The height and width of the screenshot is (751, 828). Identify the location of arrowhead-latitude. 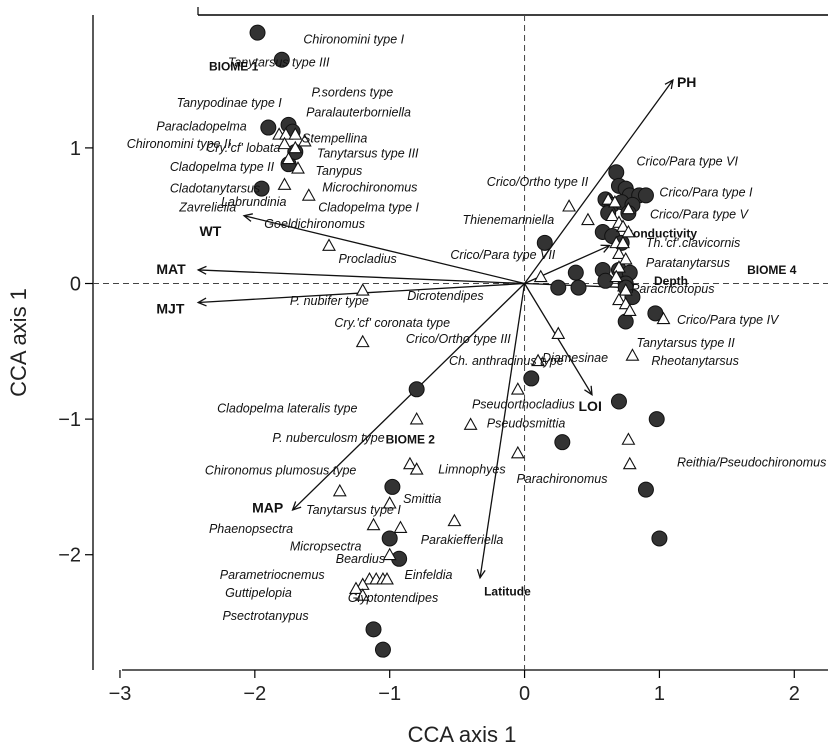
(481, 574).